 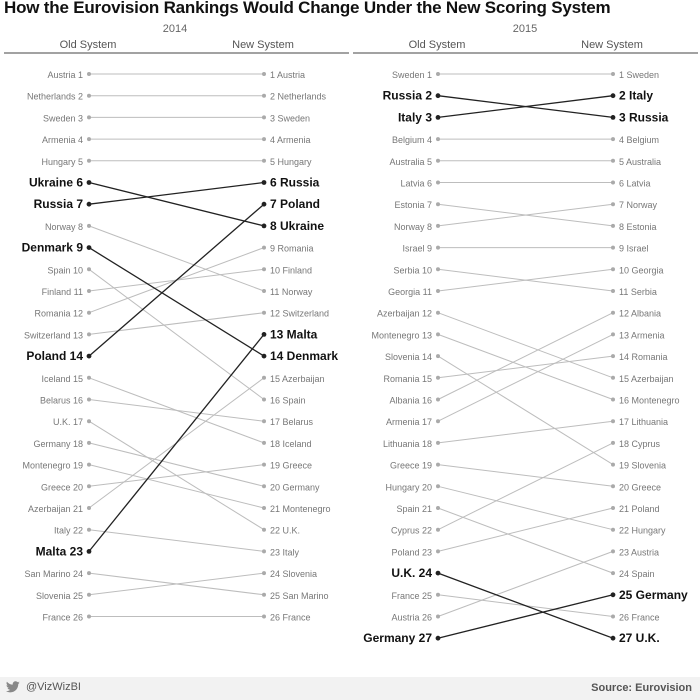 What do you see at coordinates (68, 422) in the screenshot?
I see `old-rank-label: U.K. 17` at bounding box center [68, 422].